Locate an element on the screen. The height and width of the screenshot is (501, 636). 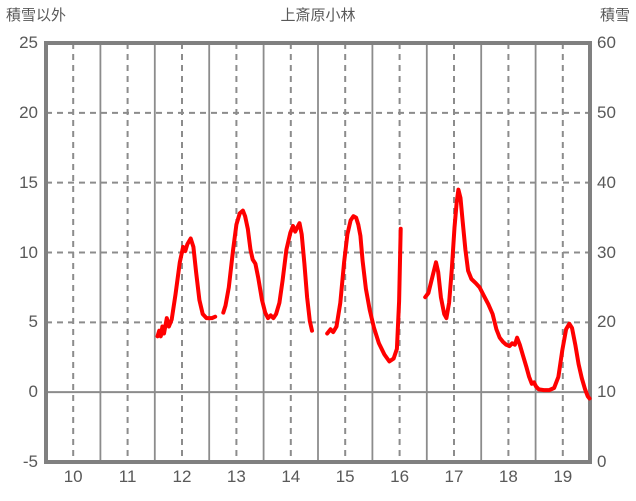
x-axis-tick-label: 13 is located at coordinates (236, 476).